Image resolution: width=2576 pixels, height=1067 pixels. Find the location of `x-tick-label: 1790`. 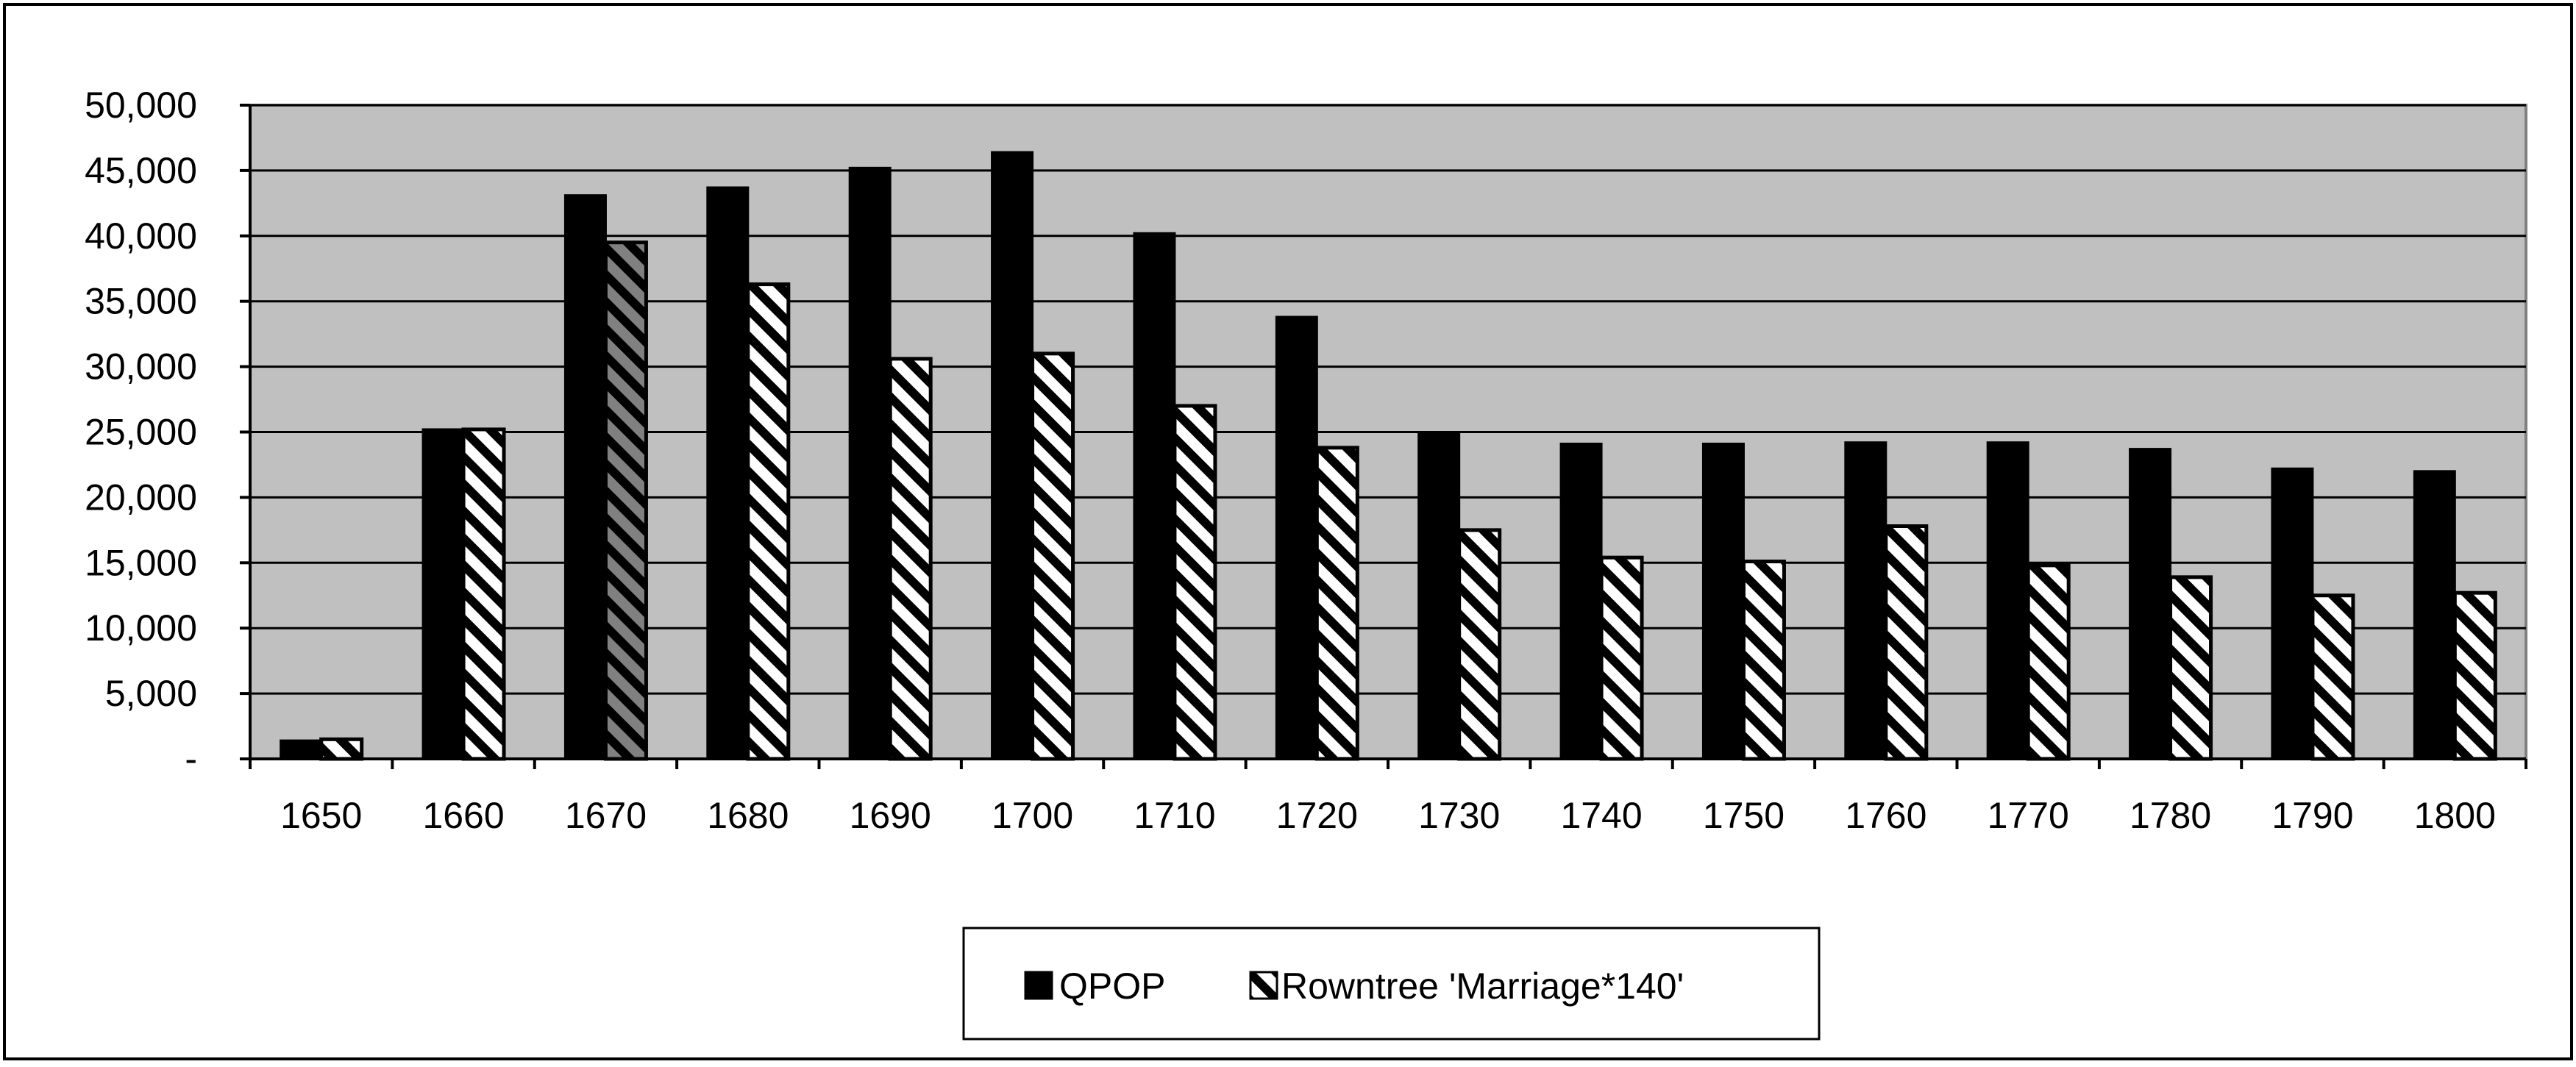

x-tick-label: 1790 is located at coordinates (2312, 815).